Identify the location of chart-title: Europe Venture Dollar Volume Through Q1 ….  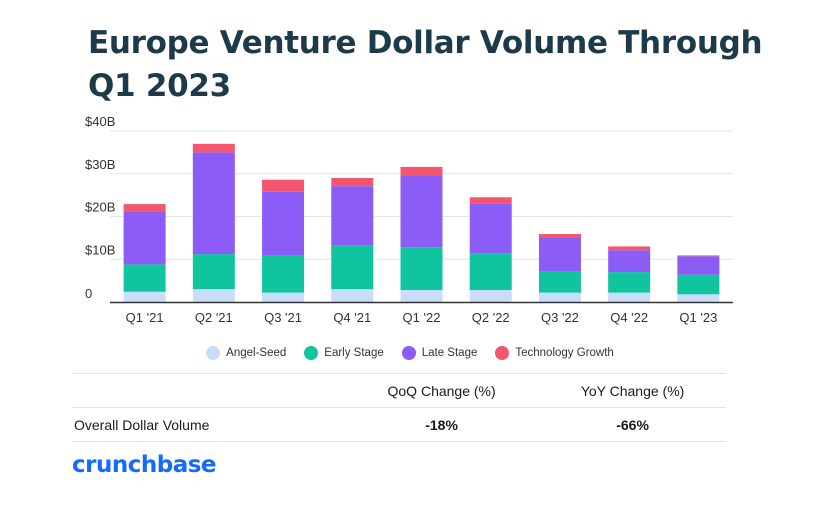
(425, 64).